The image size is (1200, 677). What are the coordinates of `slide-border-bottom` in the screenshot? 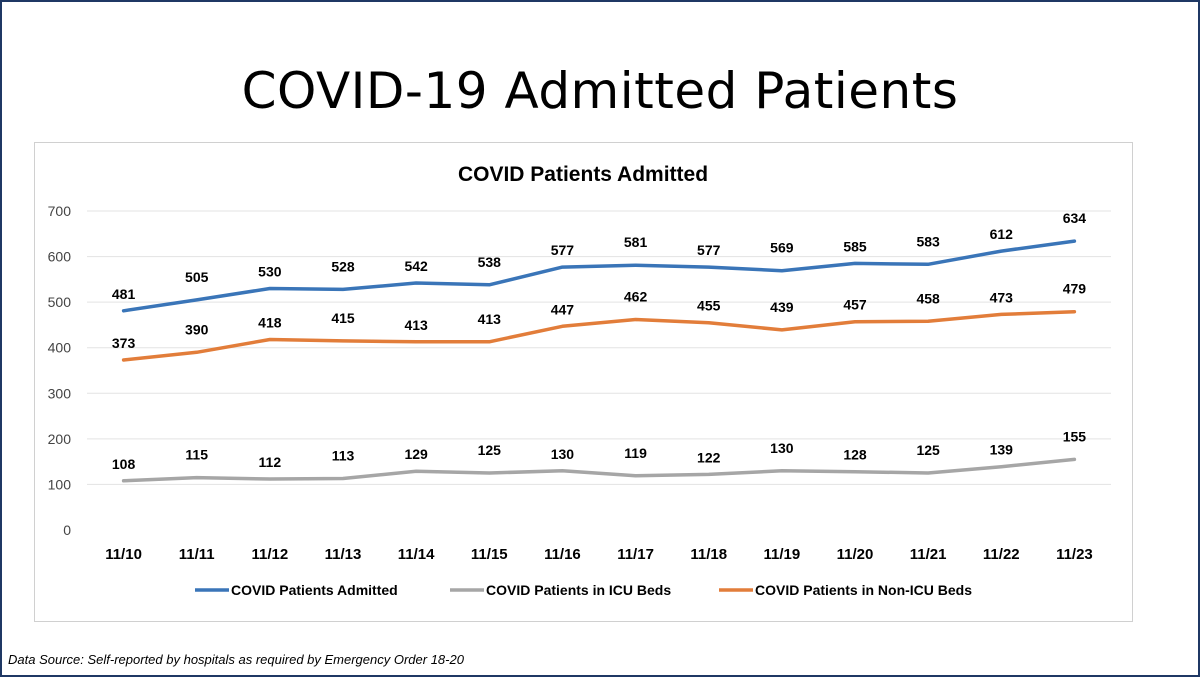 It's located at (600, 676).